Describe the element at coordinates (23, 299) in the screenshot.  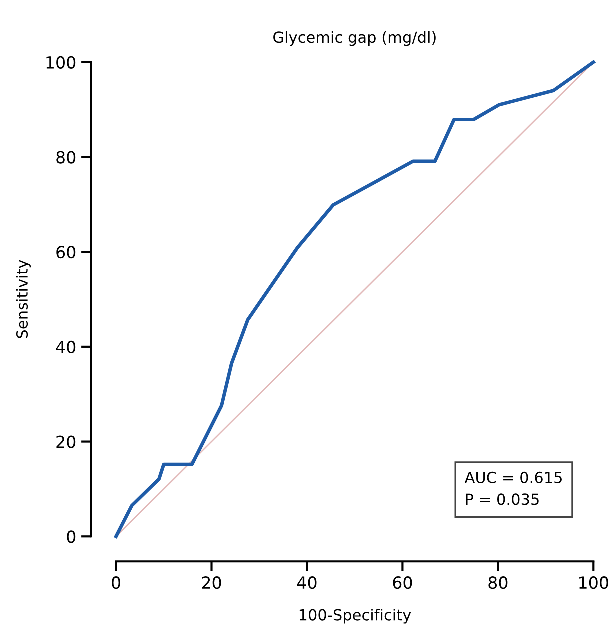
I see `y-axis-title: Sensitivity` at that location.